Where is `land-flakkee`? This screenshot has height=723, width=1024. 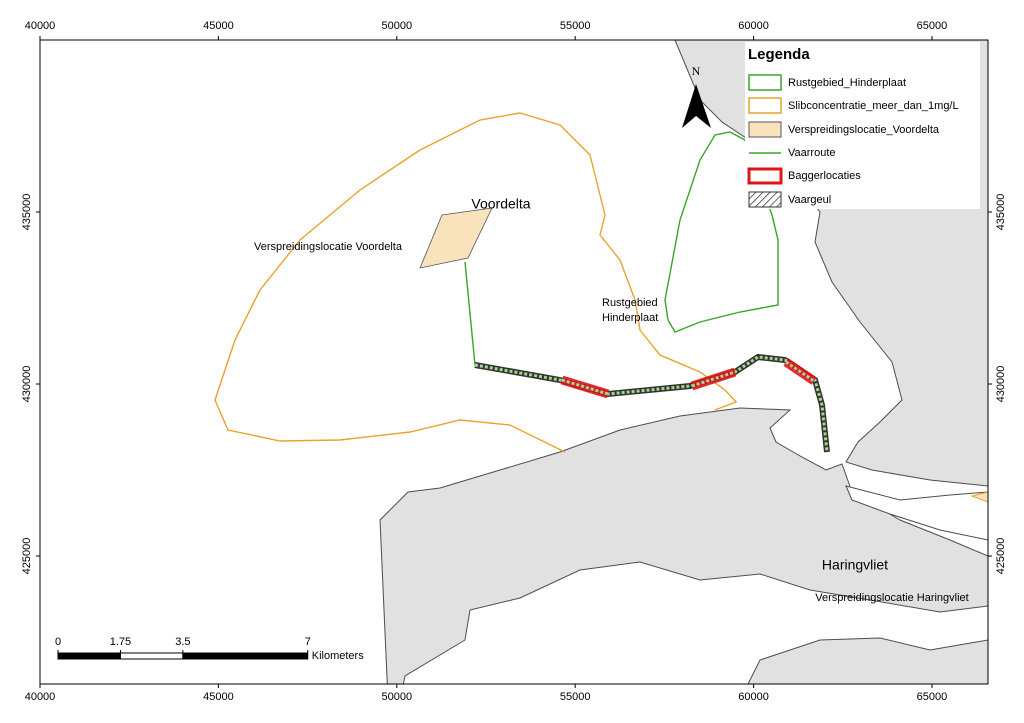
land-flakkee is located at coordinates (867, 660).